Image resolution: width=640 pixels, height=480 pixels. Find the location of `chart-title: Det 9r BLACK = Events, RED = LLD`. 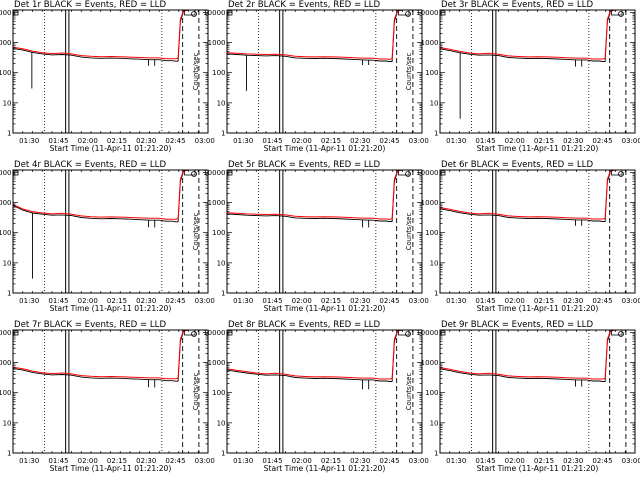

chart-title: Det 9r BLACK = Events, RED = LLD is located at coordinates (517, 325).